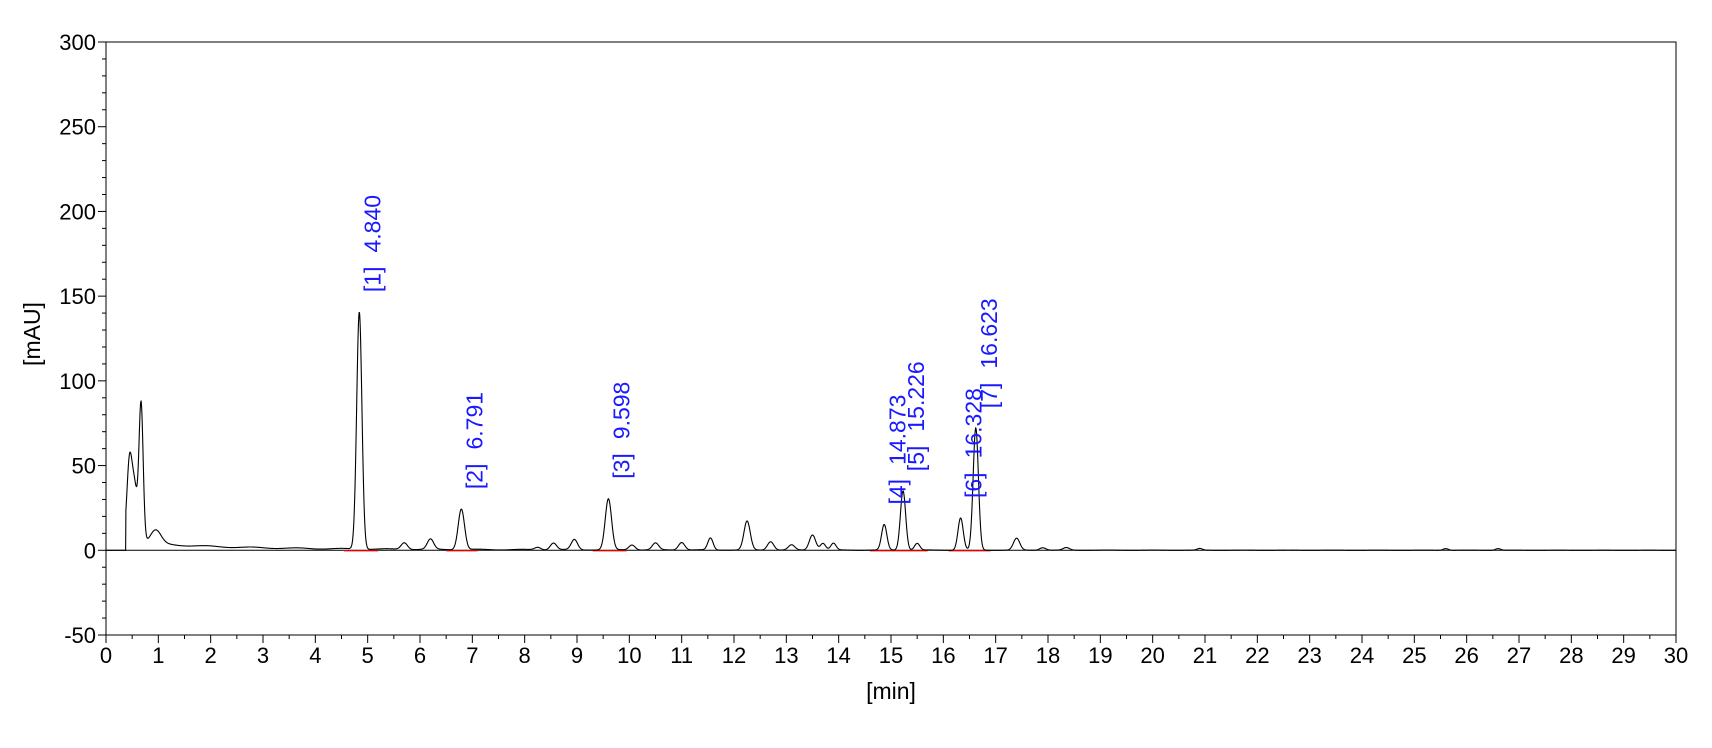 This screenshot has width=1712, height=748. Describe the element at coordinates (1466, 655) in the screenshot. I see `x-tick-label: 26` at that location.